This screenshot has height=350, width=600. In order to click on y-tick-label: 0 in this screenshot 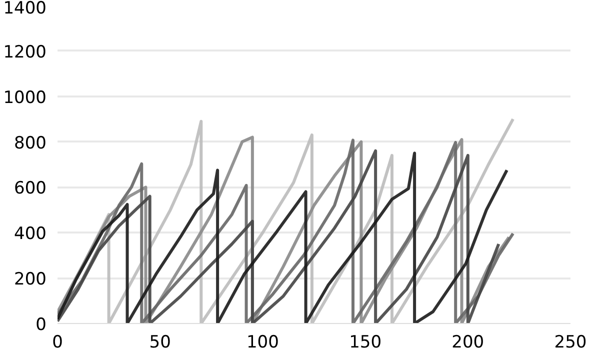, I will do `click(41, 325)`.